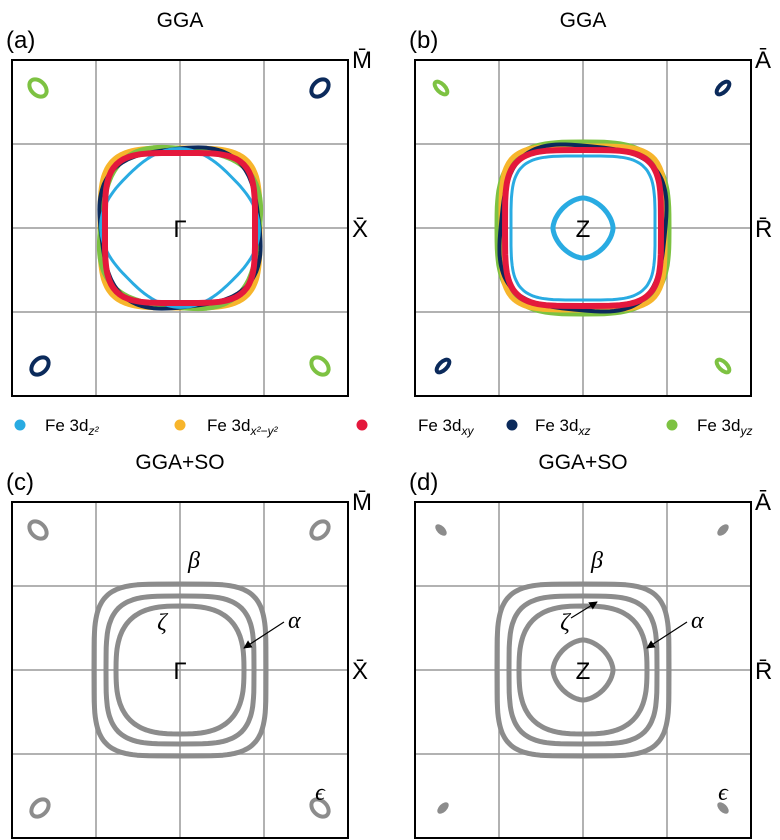 The image size is (780, 840). Describe the element at coordinates (745, 431) in the screenshot. I see `legend-sub: yz` at that location.